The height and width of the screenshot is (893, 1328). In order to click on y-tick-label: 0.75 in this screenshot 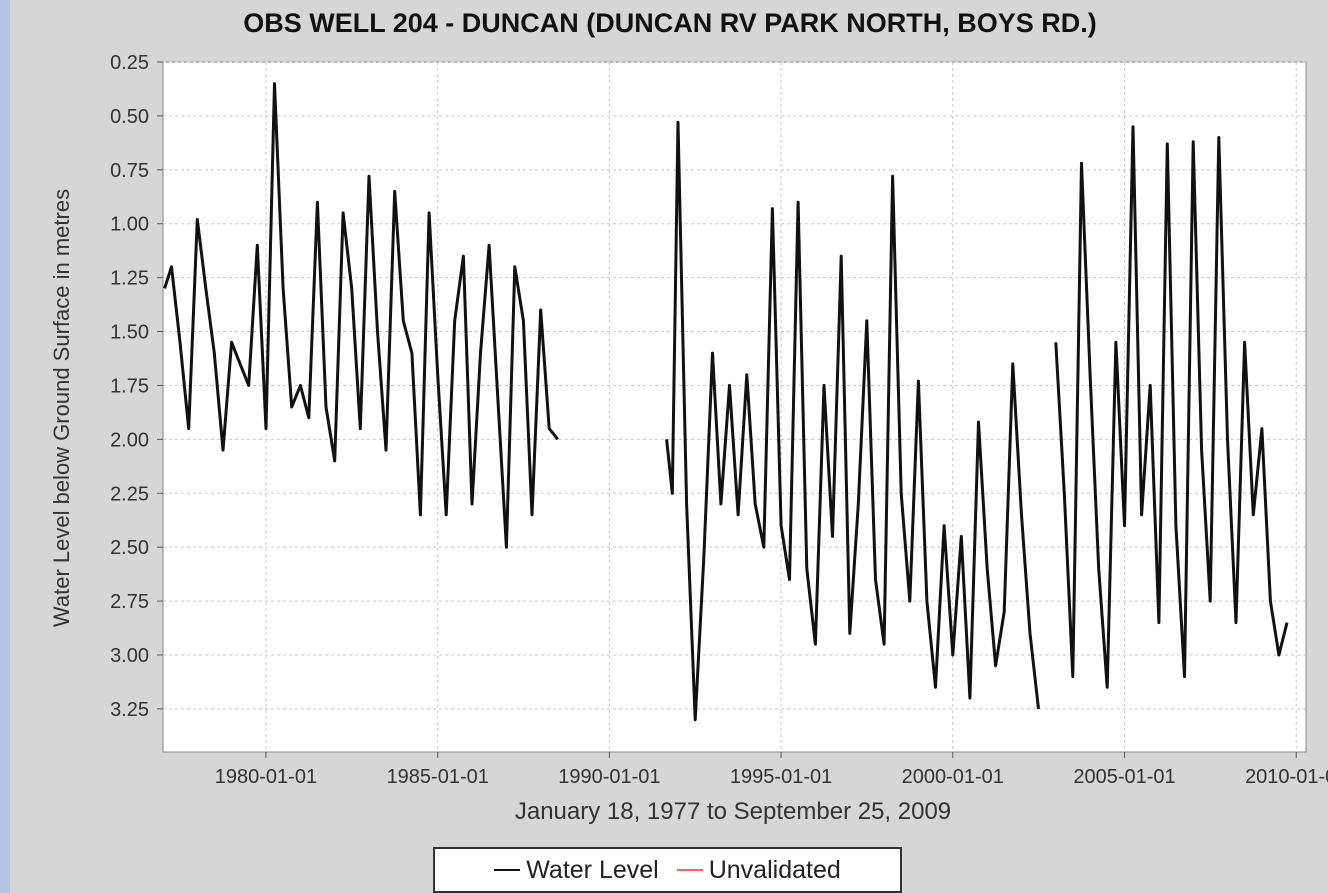, I will do `click(129, 171)`.